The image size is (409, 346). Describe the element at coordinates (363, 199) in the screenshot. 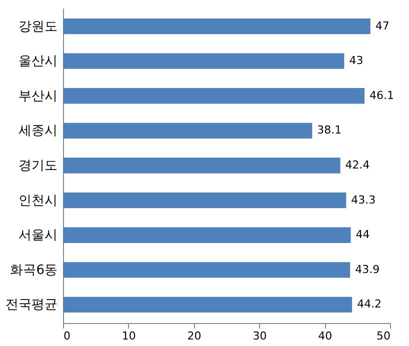

I see `data-label: 43.3` at that location.